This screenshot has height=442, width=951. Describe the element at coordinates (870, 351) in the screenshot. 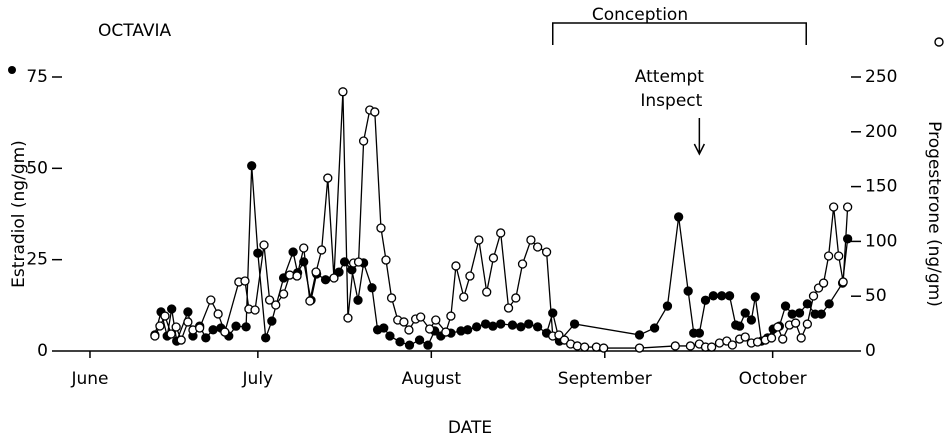

I see `y2-tick-label: 0` at that location.